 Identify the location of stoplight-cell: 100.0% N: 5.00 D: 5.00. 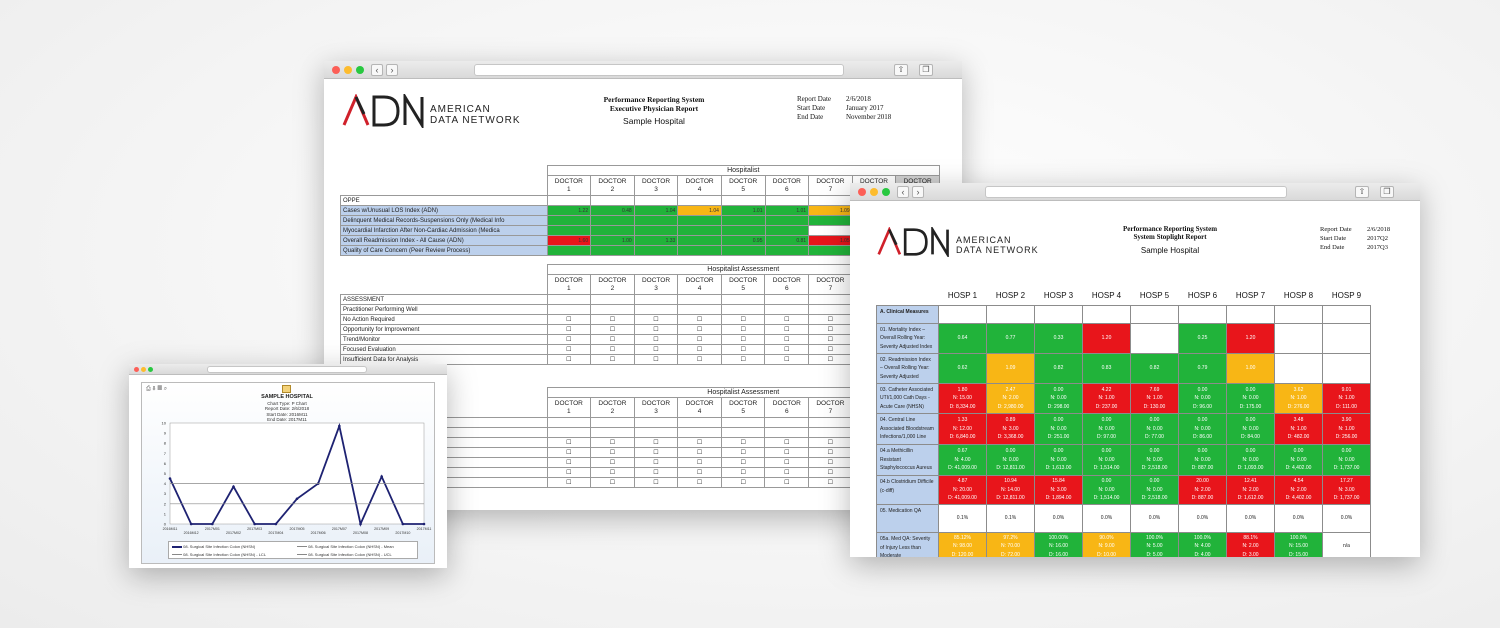
(1154, 544).